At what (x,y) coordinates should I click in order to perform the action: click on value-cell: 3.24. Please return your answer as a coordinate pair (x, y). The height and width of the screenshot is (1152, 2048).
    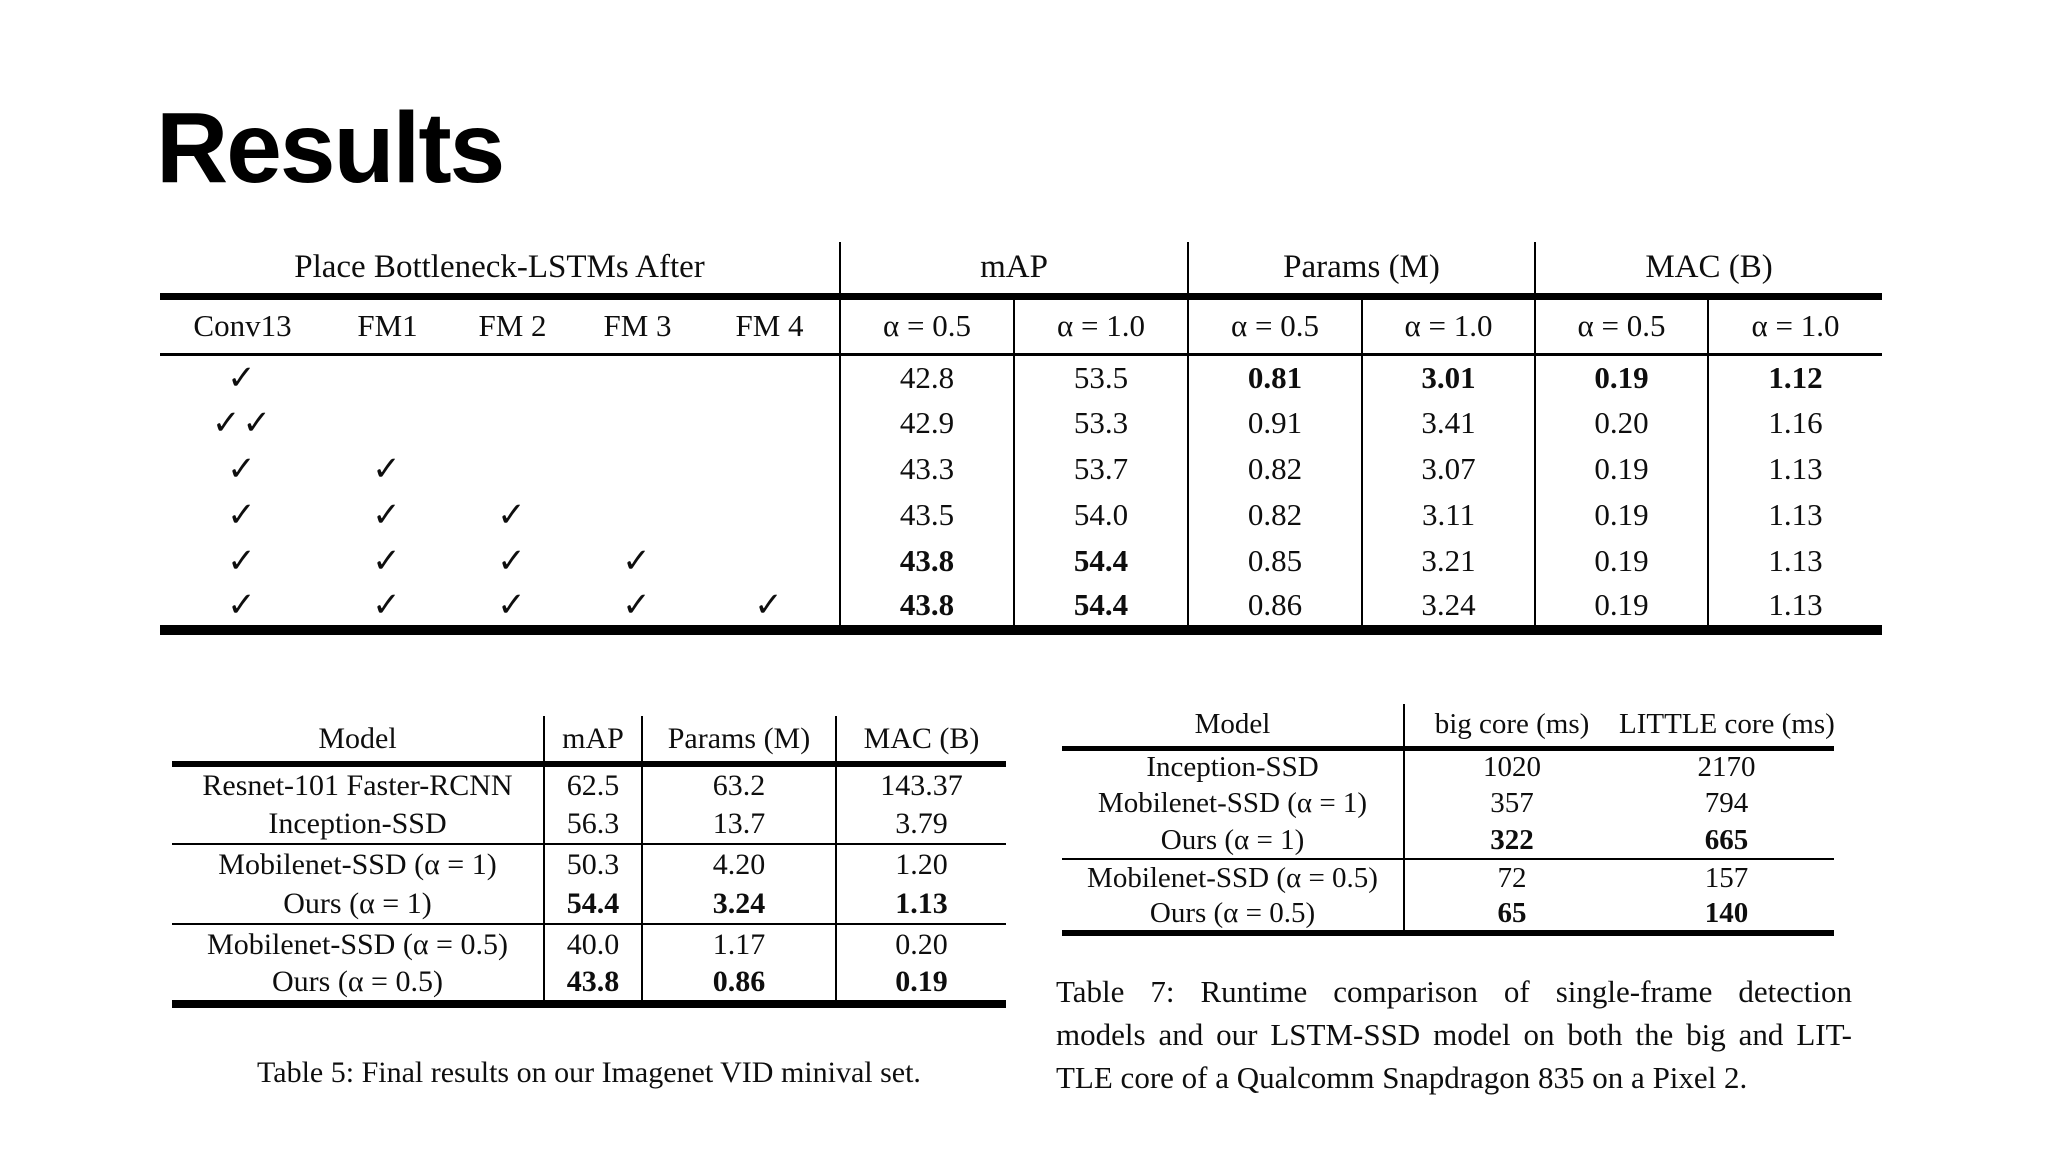
    Looking at the image, I should click on (738, 904).